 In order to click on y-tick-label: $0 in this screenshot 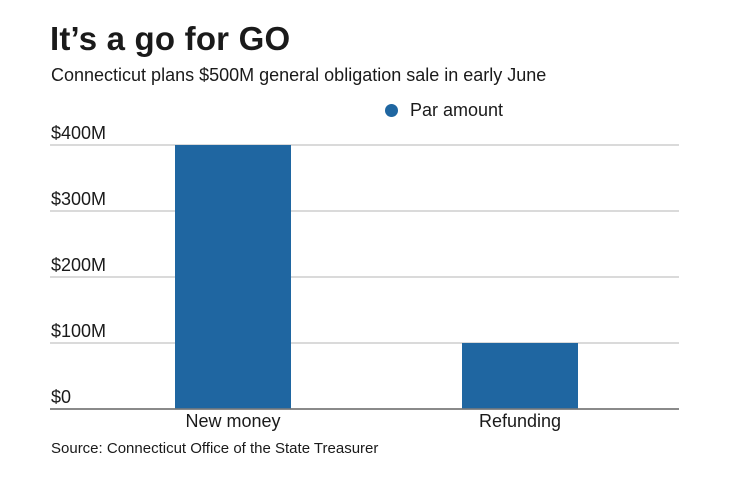, I will do `click(61, 397)`.